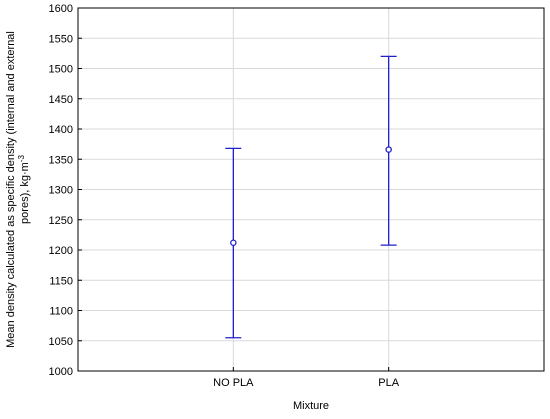 This screenshot has height=419, width=550. What do you see at coordinates (61, 191) in the screenshot?
I see `y-tick-label: 1300` at bounding box center [61, 191].